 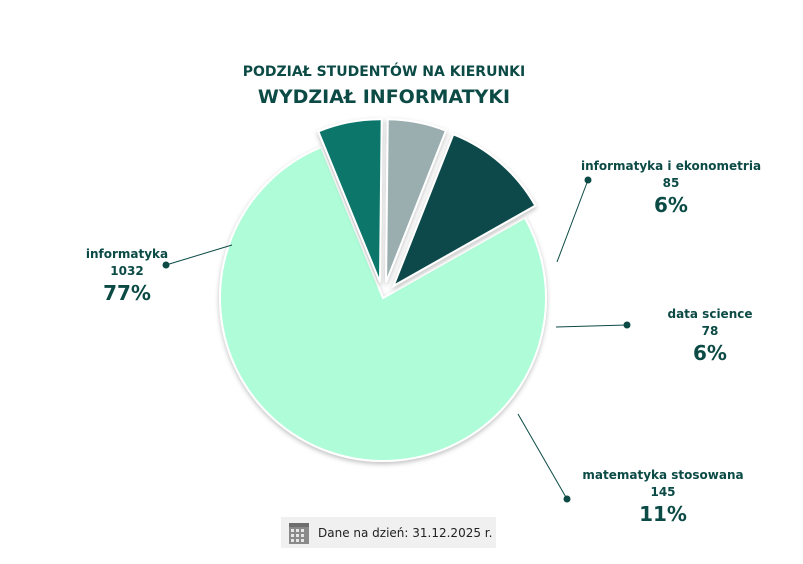 What do you see at coordinates (127, 293) in the screenshot?
I see `slice-label-percent: 77%` at bounding box center [127, 293].